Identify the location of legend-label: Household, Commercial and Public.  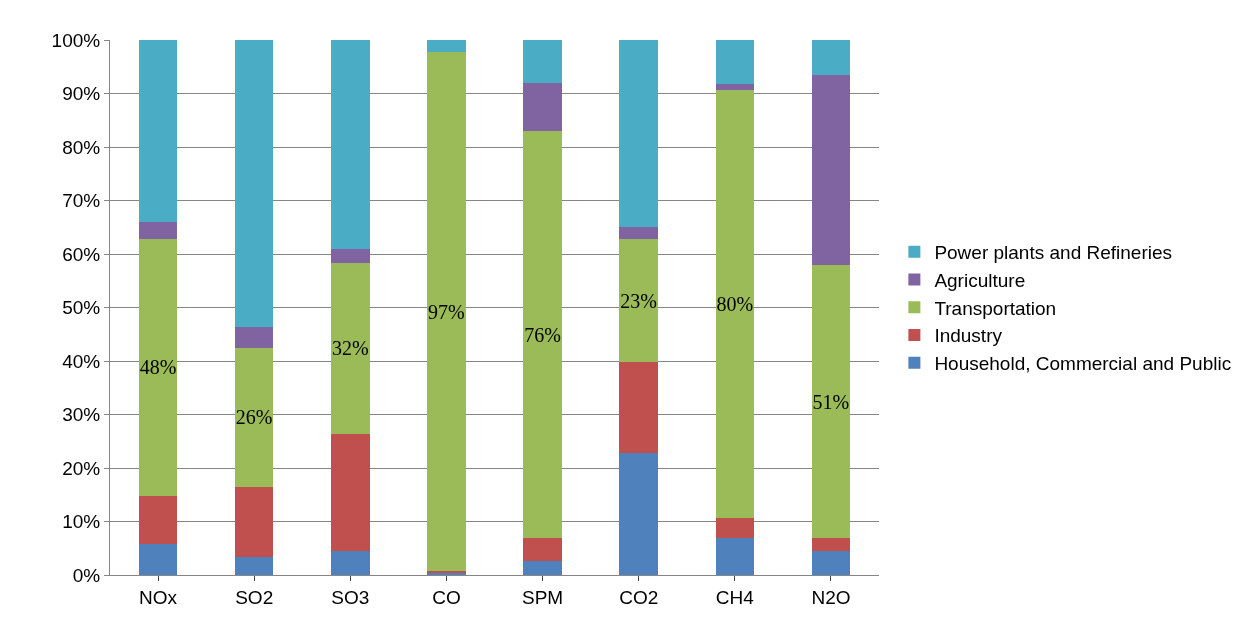
(1083, 364).